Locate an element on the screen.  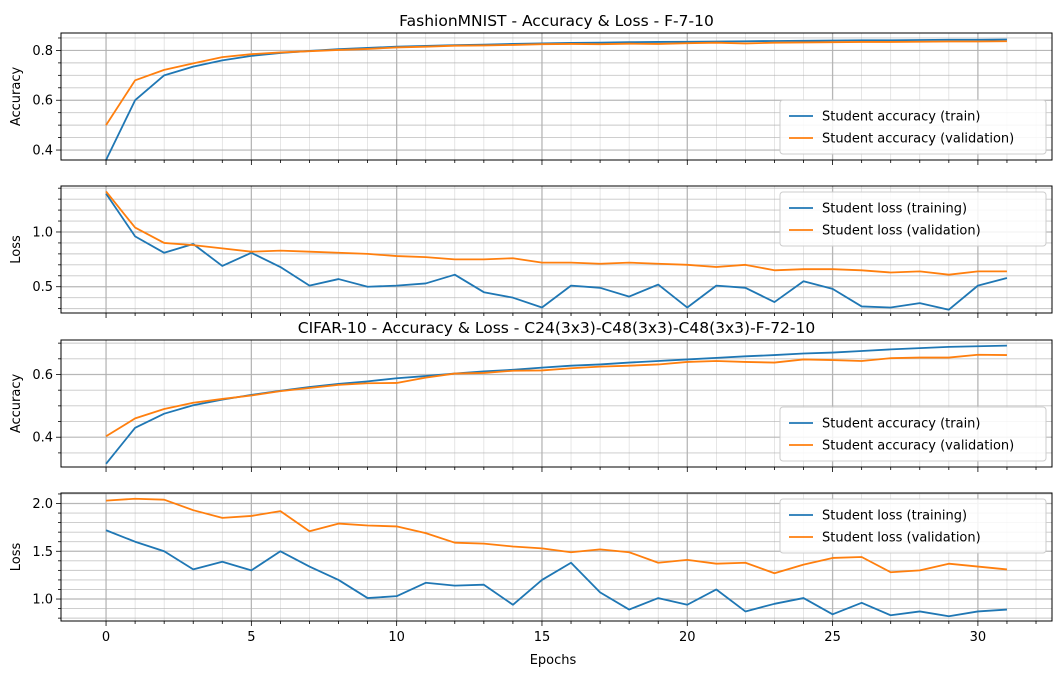
x-tick-label: 20 is located at coordinates (687, 637).